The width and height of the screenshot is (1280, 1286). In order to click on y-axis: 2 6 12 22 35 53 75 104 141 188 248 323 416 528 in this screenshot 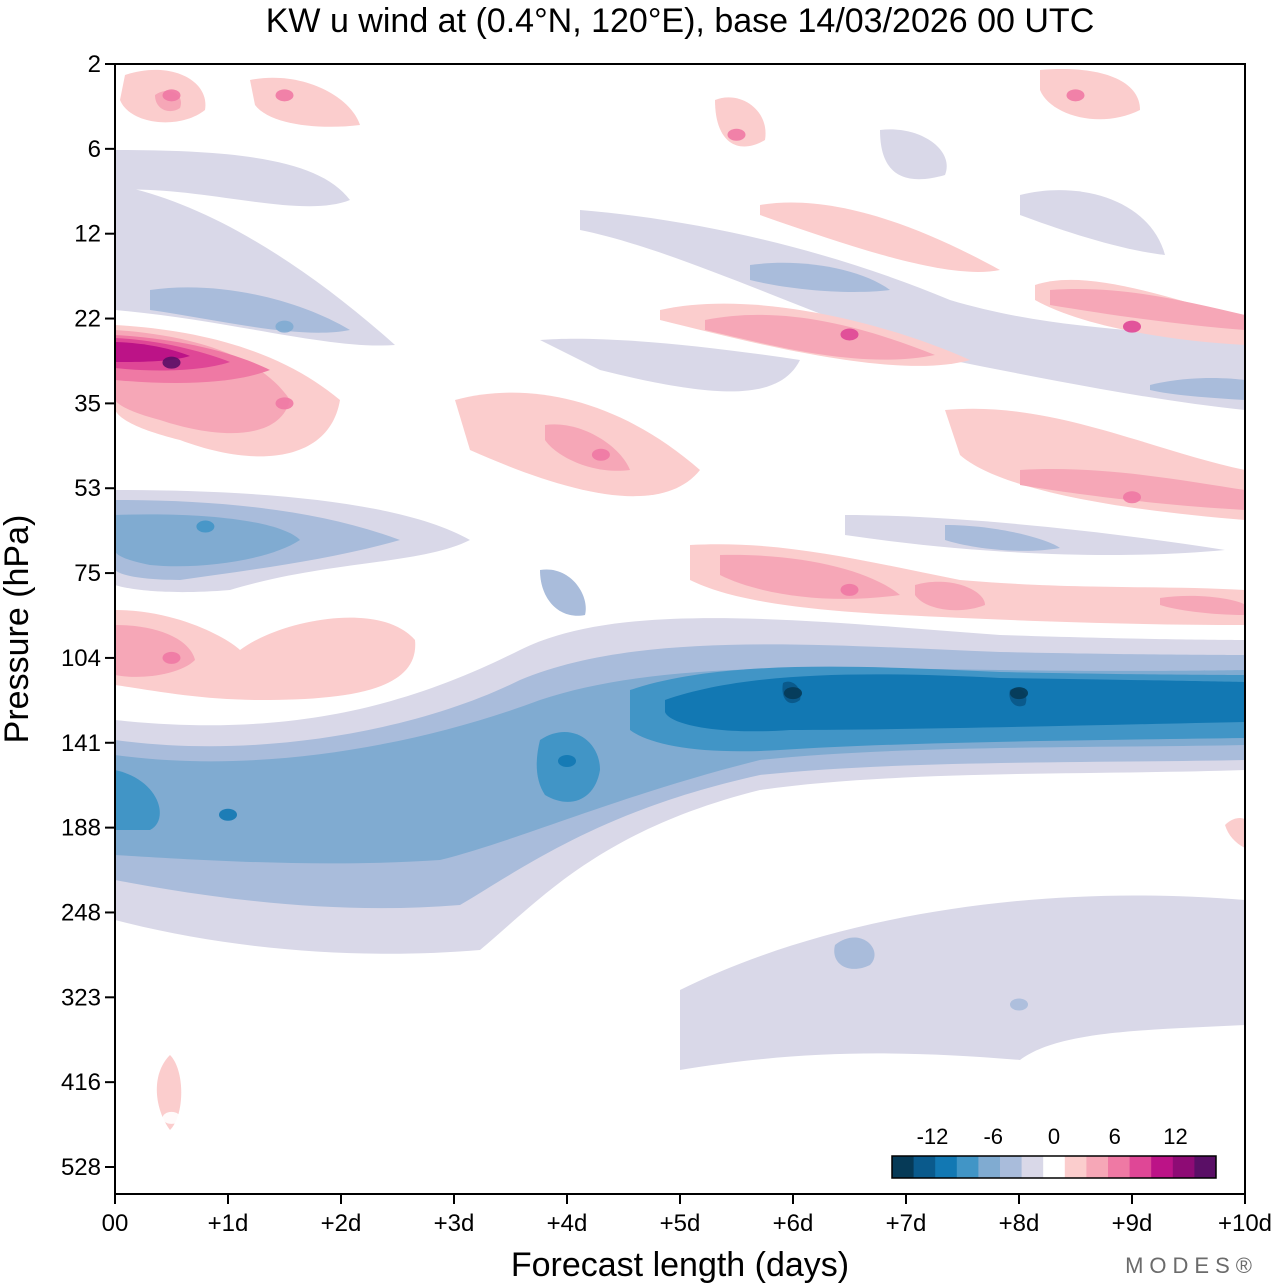, I will do `click(88, 616)`.